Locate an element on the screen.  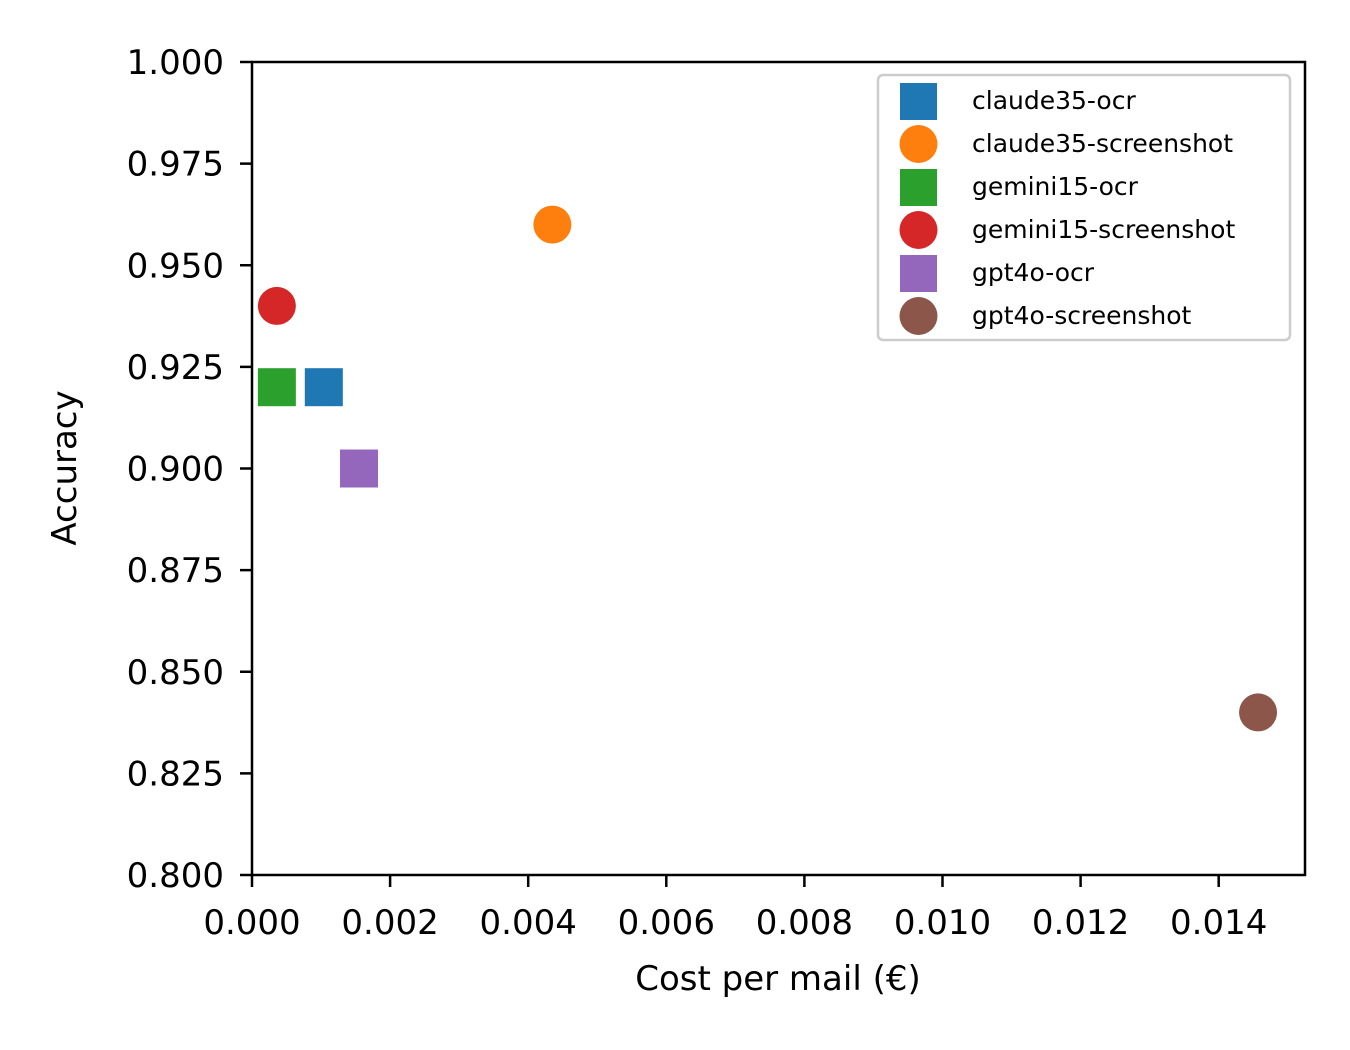
y-tick-label: 0.975 is located at coordinates (175, 165).